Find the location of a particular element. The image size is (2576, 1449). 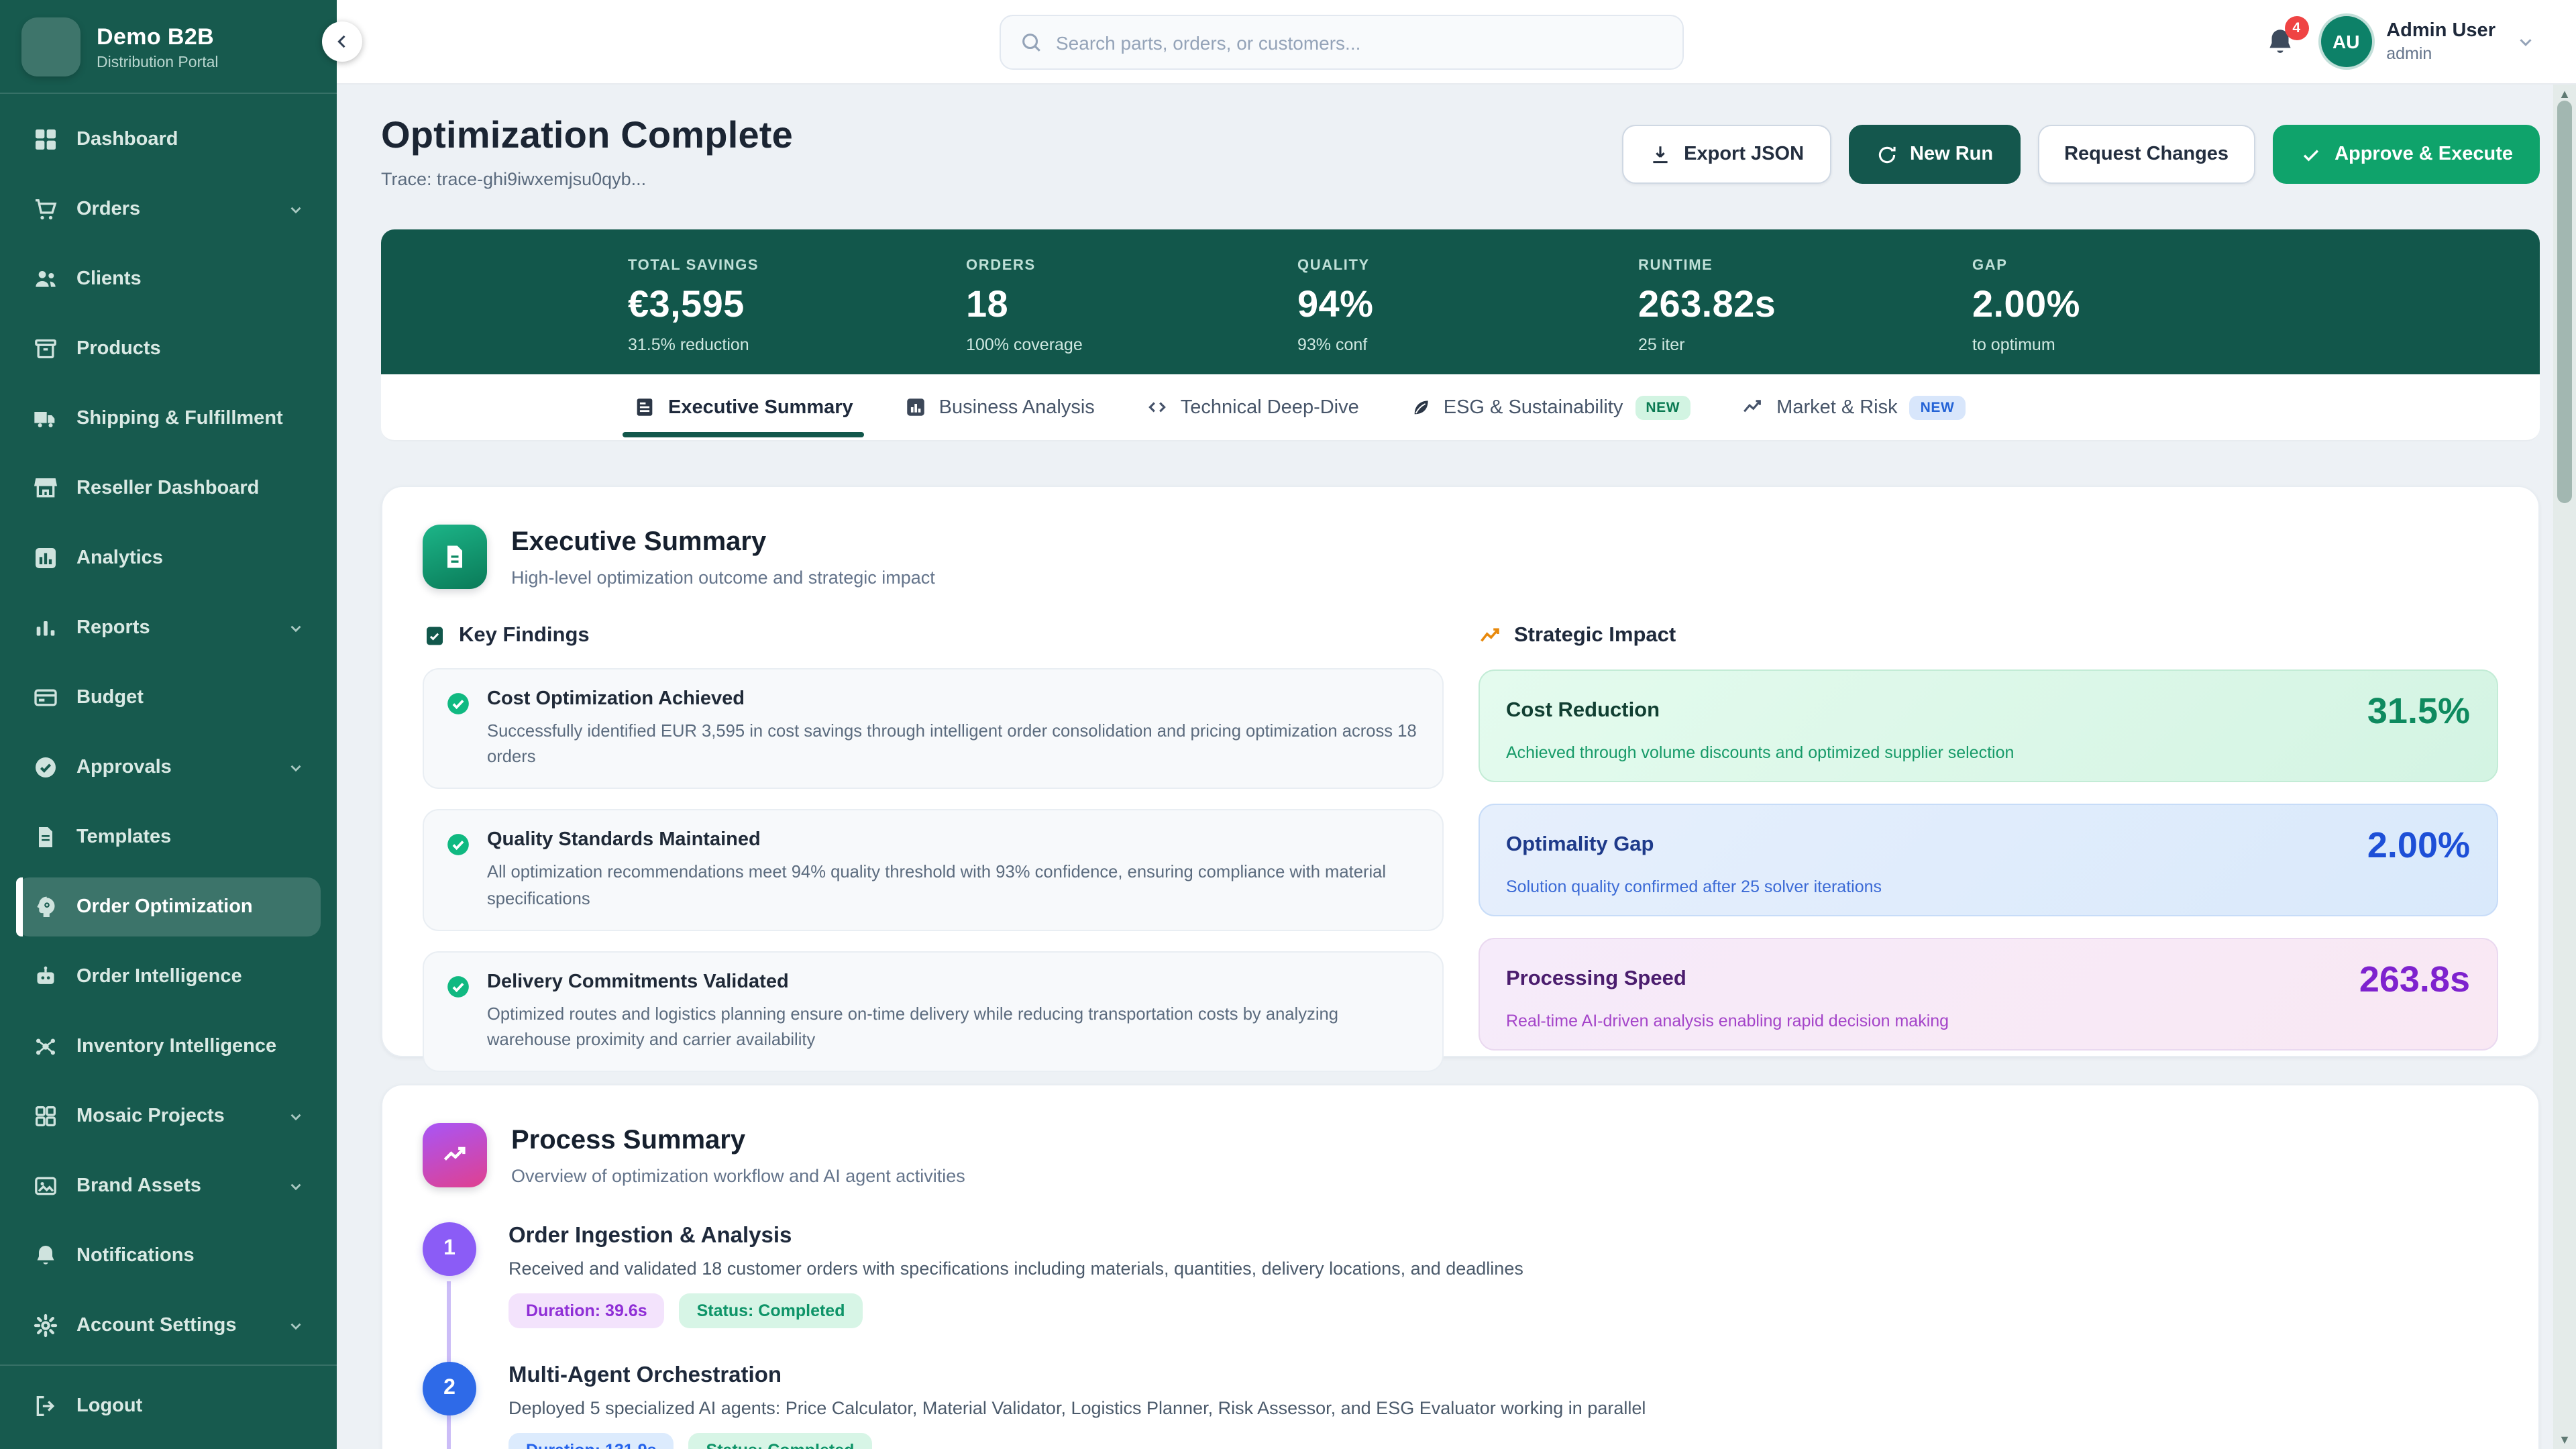

stat-sub: 31.5% reduction is located at coordinates (688, 344).